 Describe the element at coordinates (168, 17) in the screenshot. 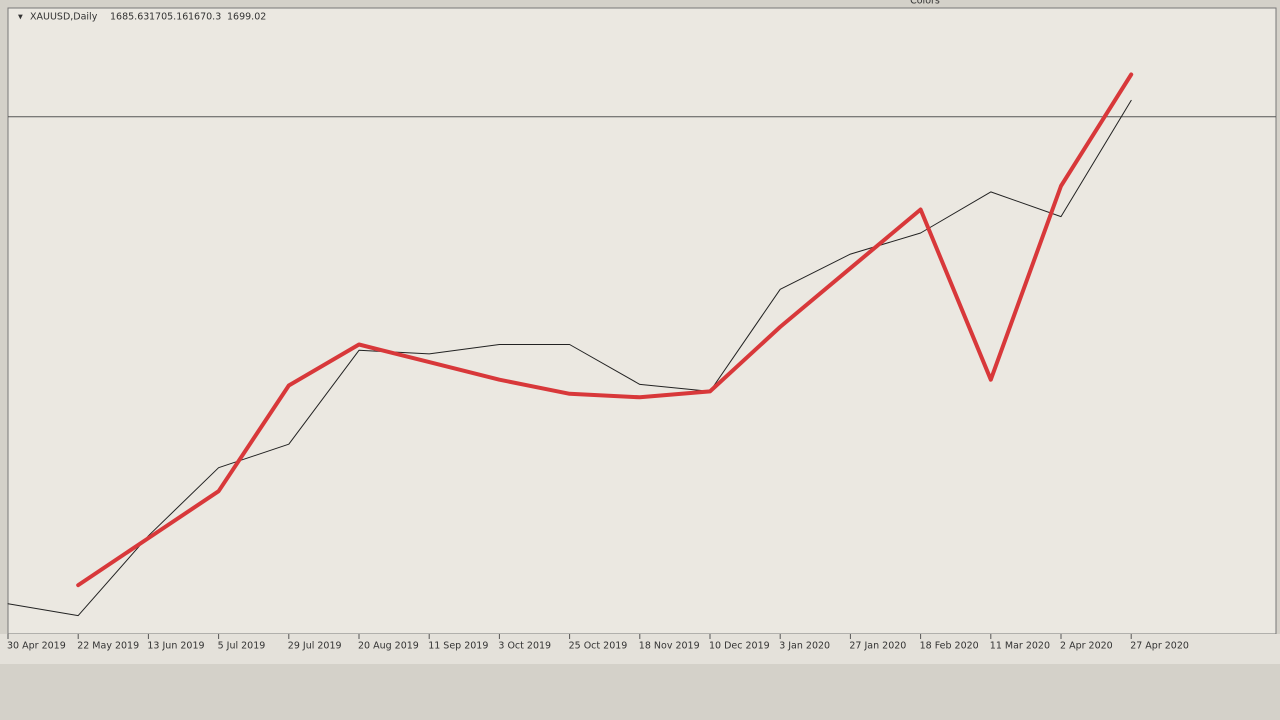

I see `ohlc-value: 1705.16` at that location.